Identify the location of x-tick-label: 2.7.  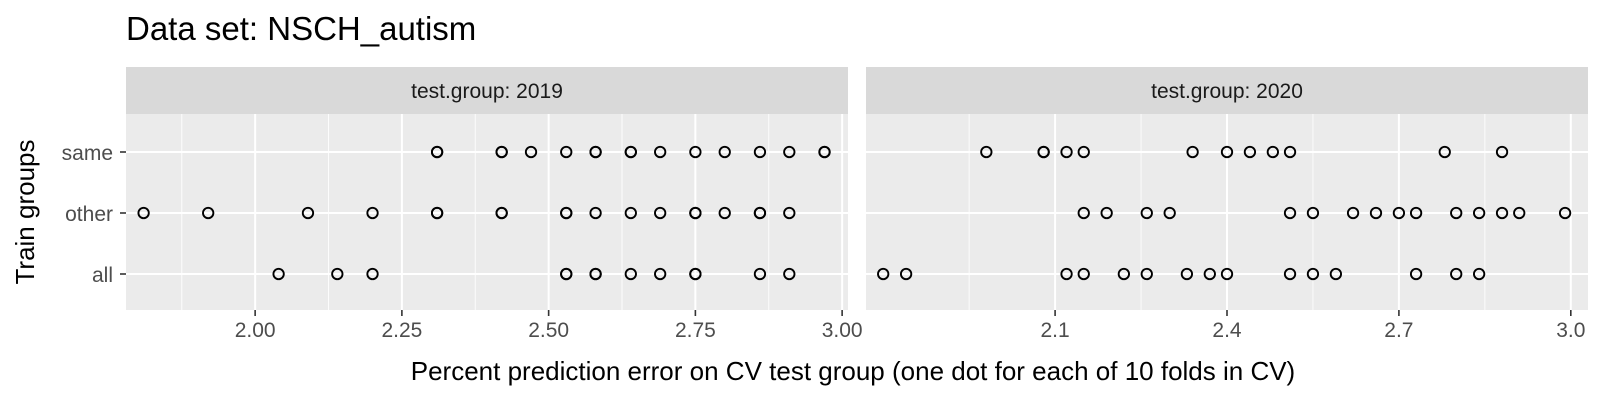
(1398, 330).